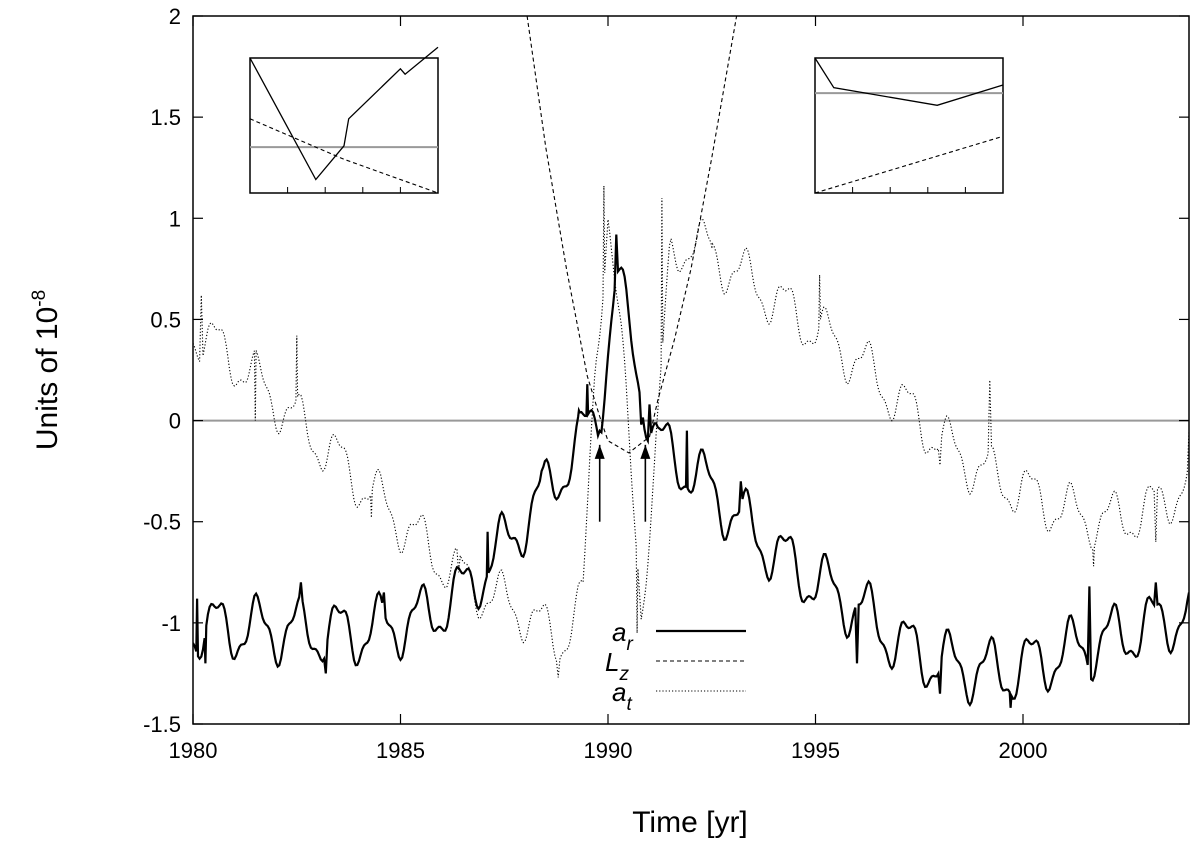 Image resolution: width=1200 pixels, height=856 pixels. Describe the element at coordinates (175, 218) in the screenshot. I see `y-tick-label: 1` at that location.